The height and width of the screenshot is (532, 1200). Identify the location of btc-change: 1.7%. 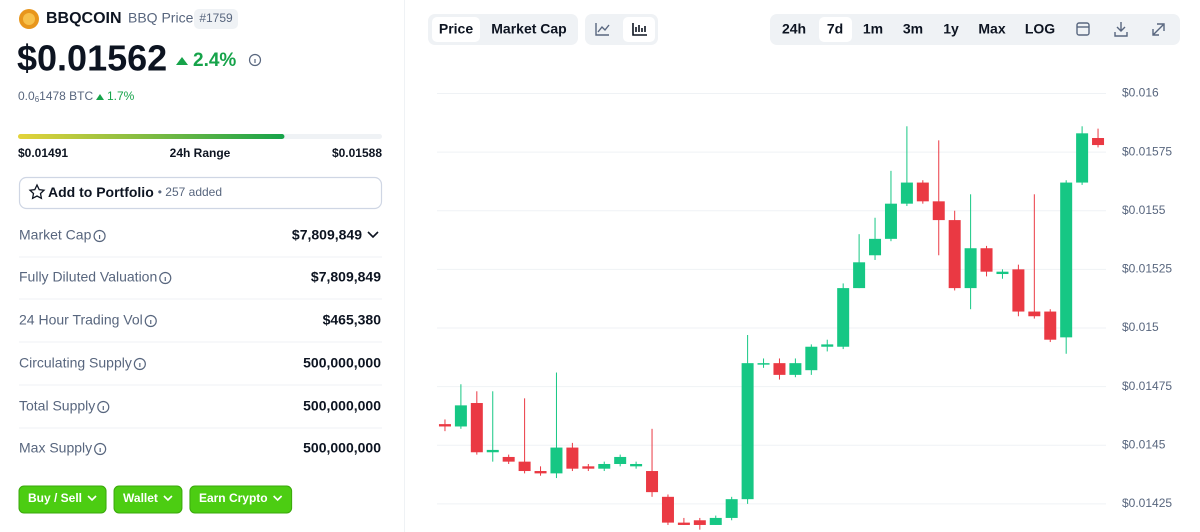
(121, 96).